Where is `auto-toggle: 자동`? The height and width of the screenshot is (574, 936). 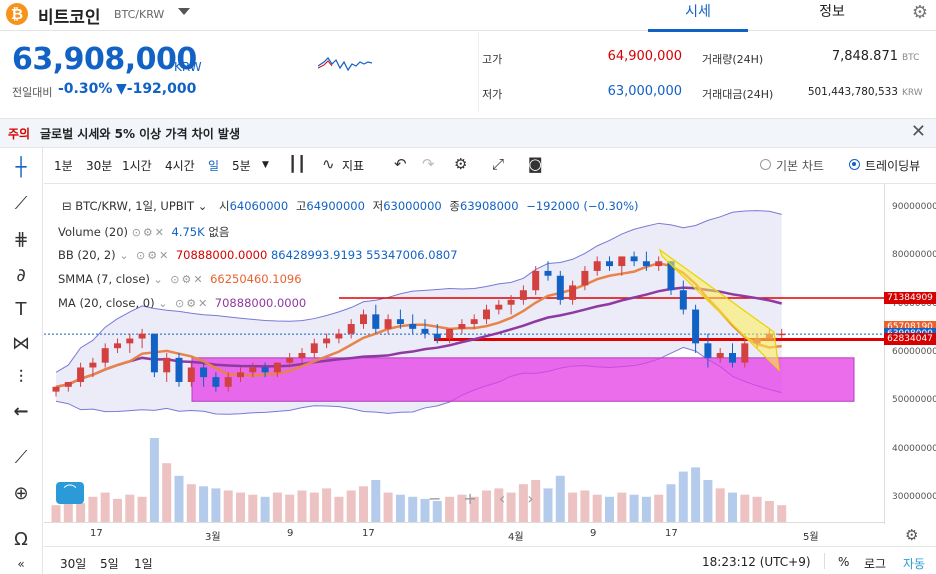 auto-toggle: 자동 is located at coordinates (914, 564).